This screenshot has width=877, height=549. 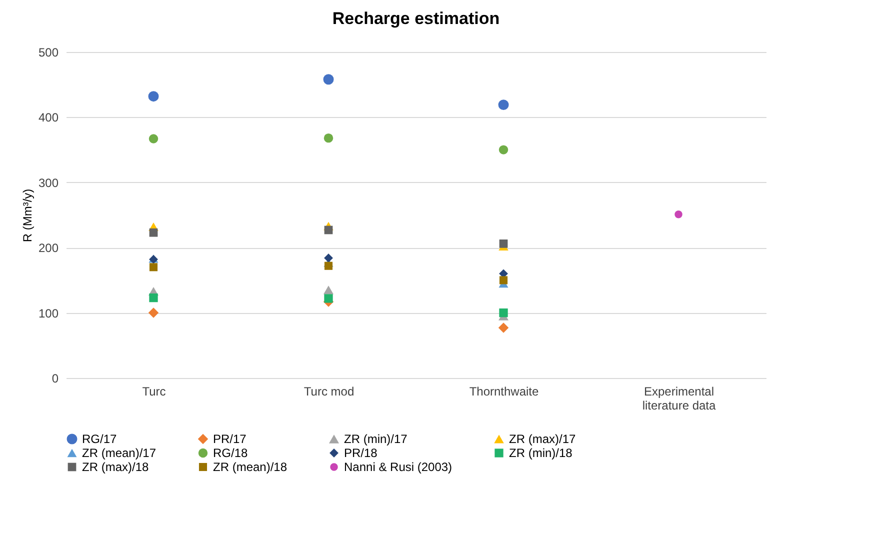 What do you see at coordinates (27, 215) in the screenshot?
I see `y-axis-title: R (Mm³/y)` at bounding box center [27, 215].